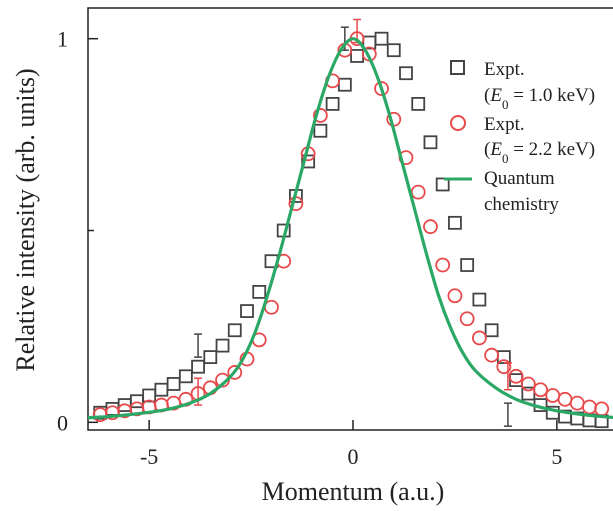 This screenshot has width=613, height=511. I want to click on legend-entry2-line2: (E0 = 2.2 keV), so click(539, 152).